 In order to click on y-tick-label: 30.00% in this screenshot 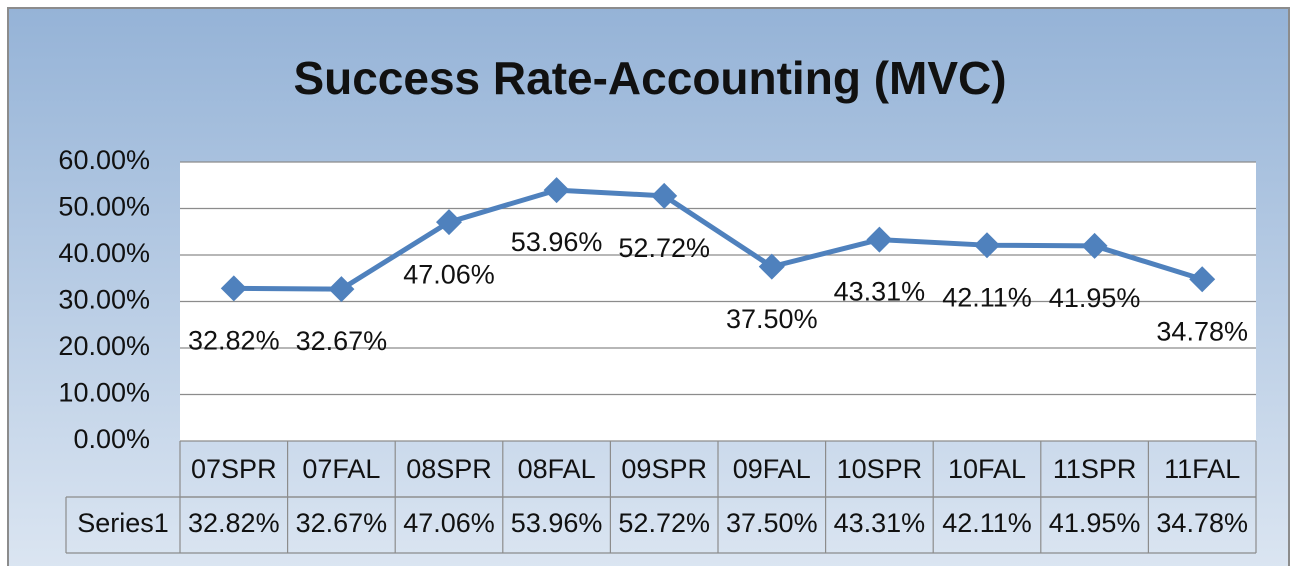, I will do `click(104, 300)`.